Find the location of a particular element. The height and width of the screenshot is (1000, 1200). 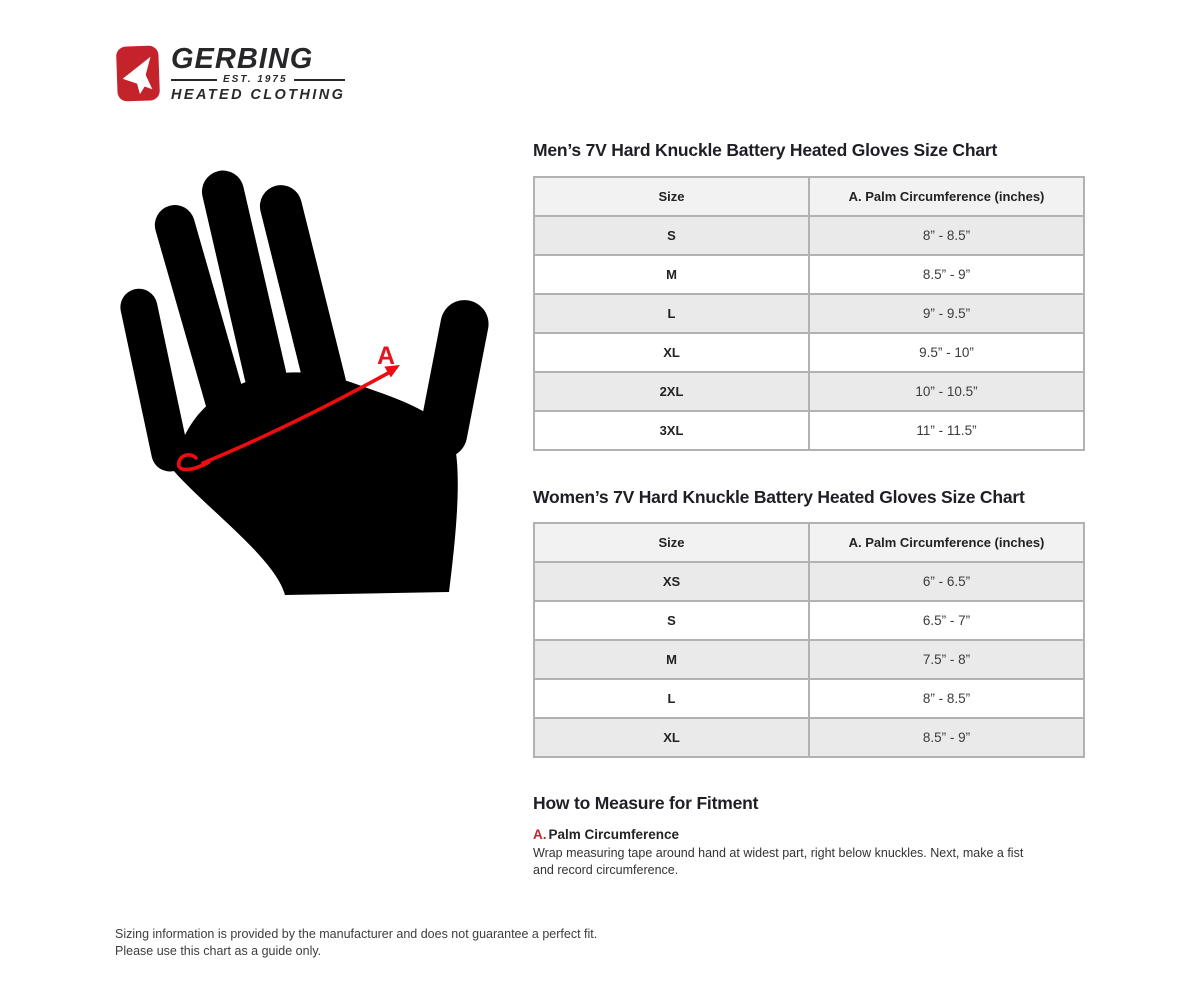

brand-est-row: EST. 1975 is located at coordinates (258, 79).